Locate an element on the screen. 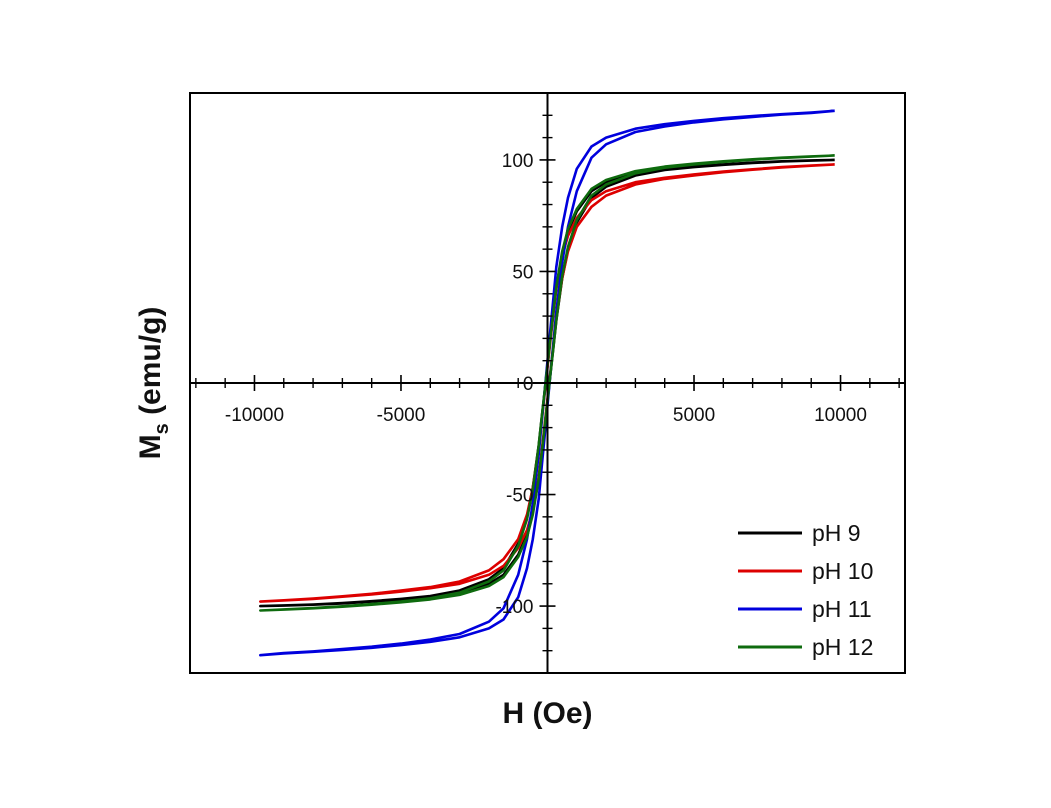  y-tick-label: 100 is located at coordinates (518, 161).